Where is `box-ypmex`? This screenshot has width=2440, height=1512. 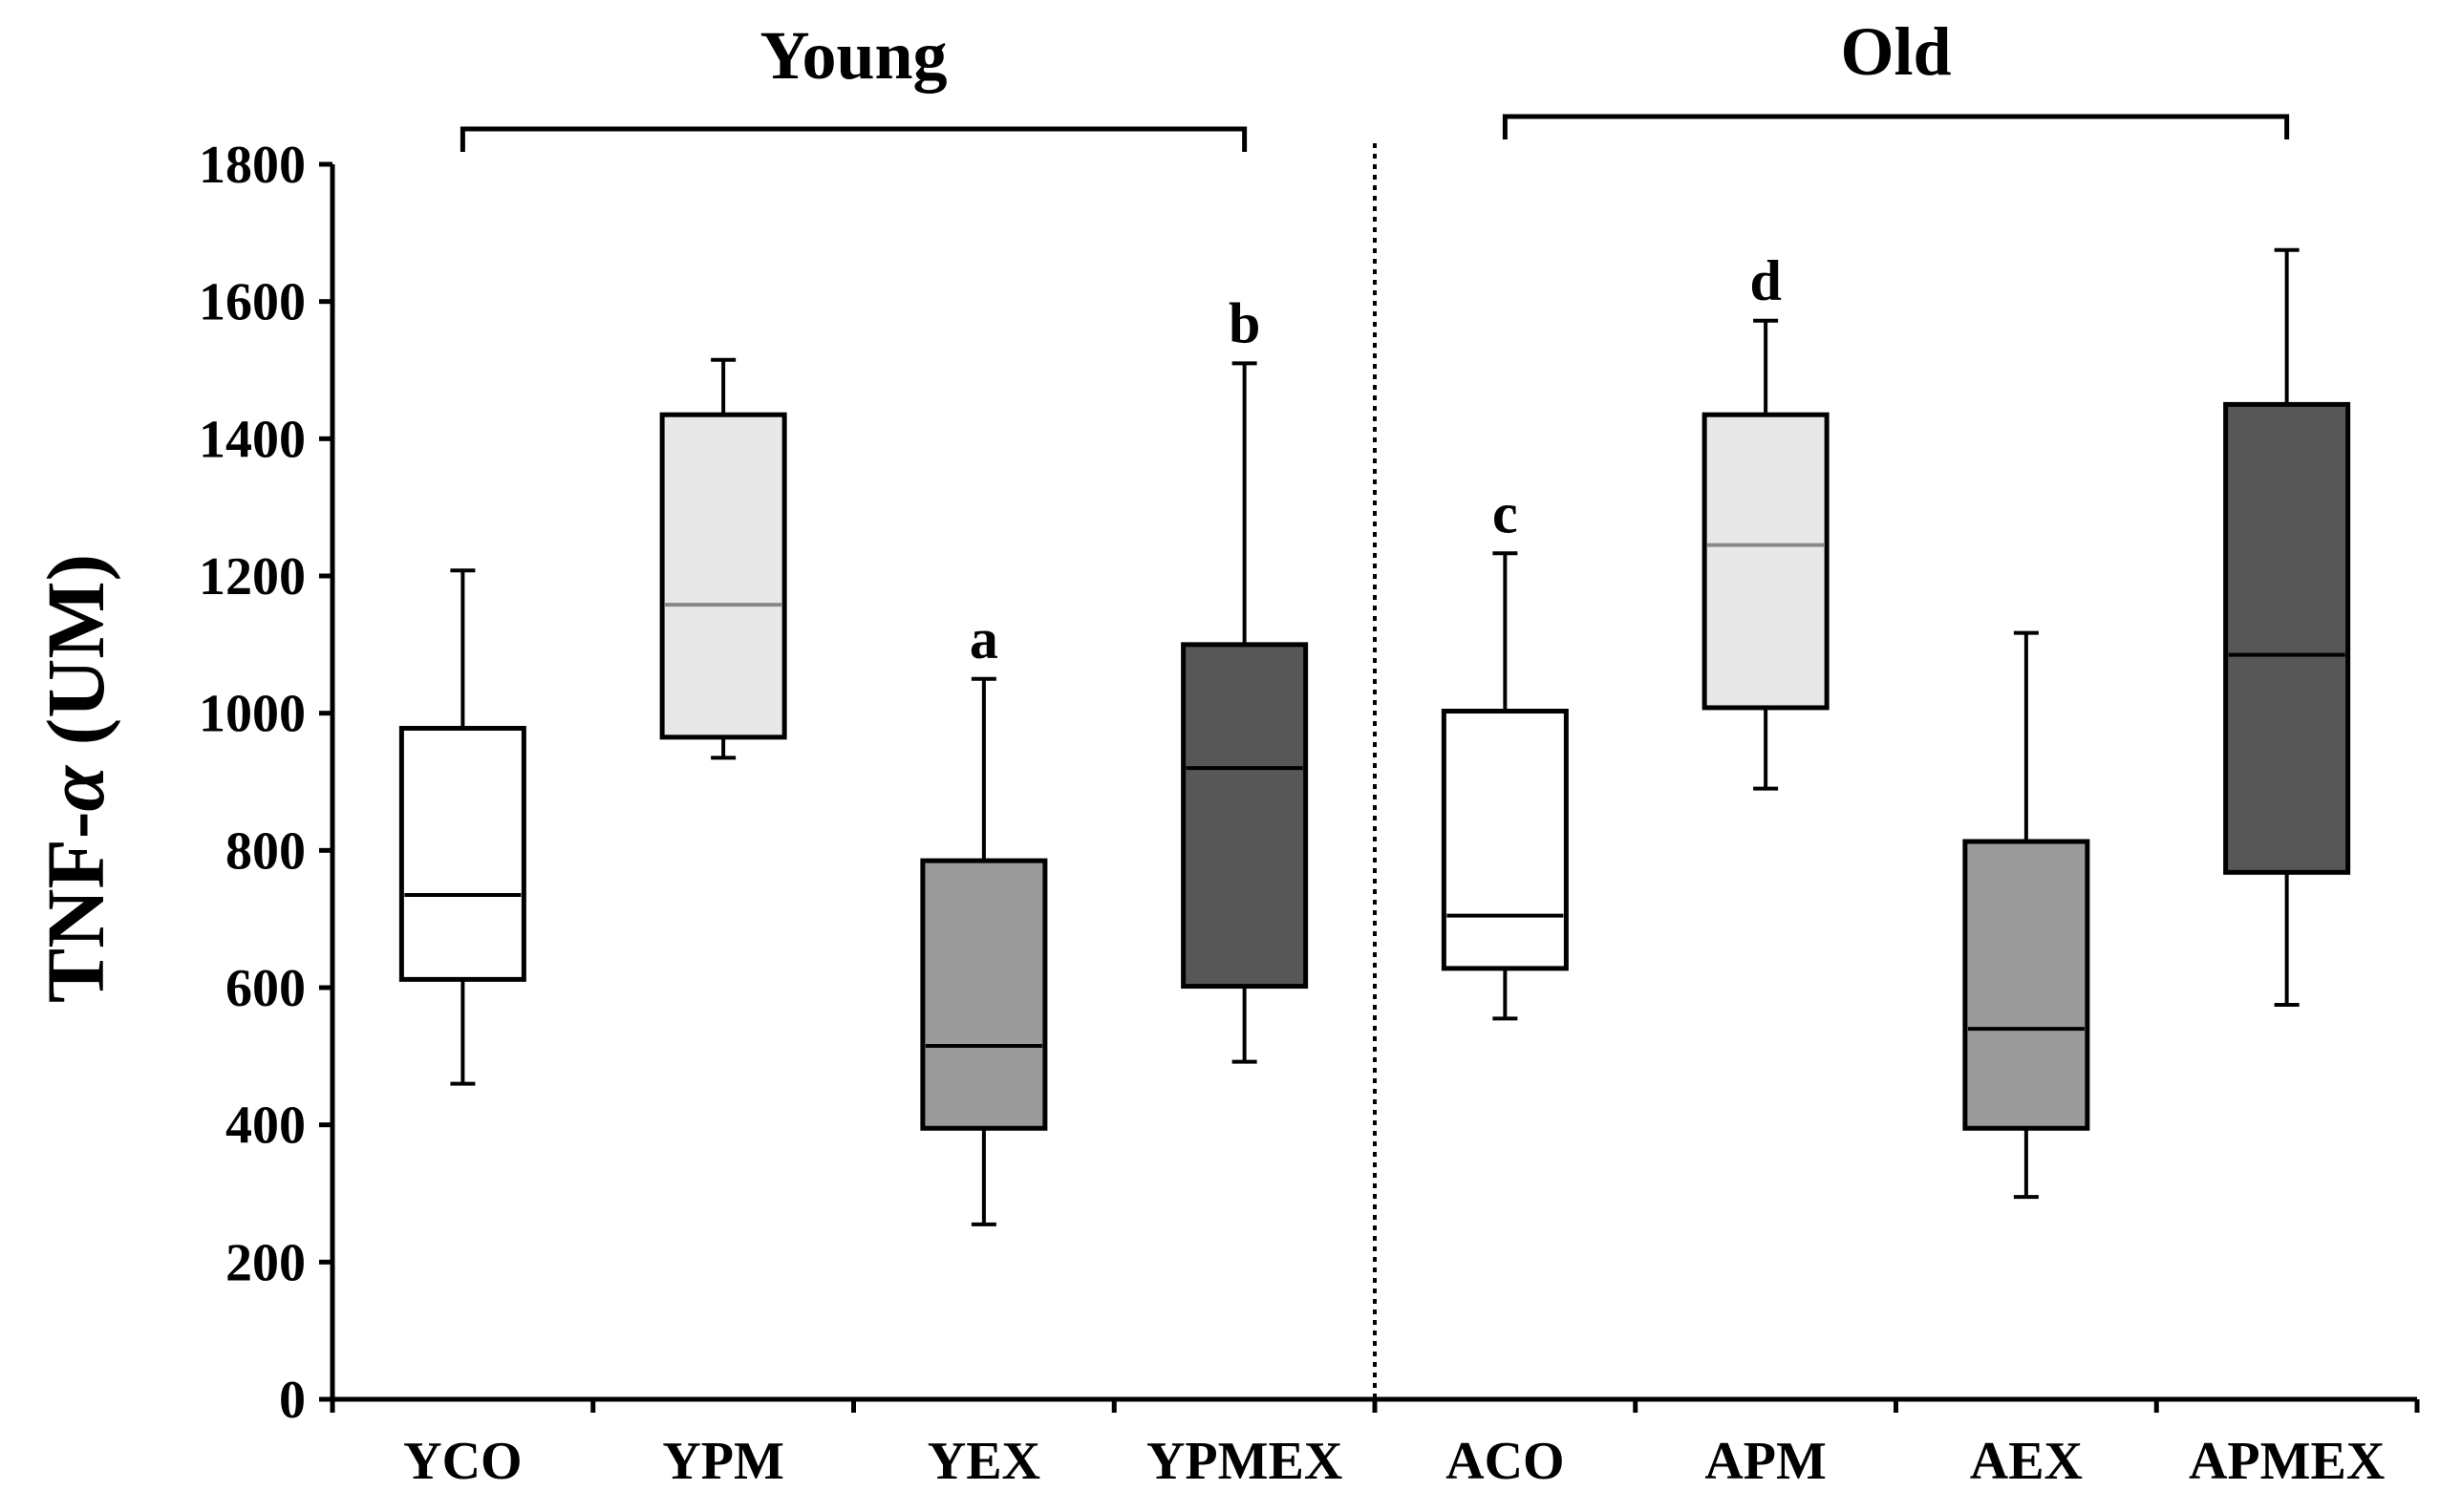 box-ypmex is located at coordinates (1245, 816).